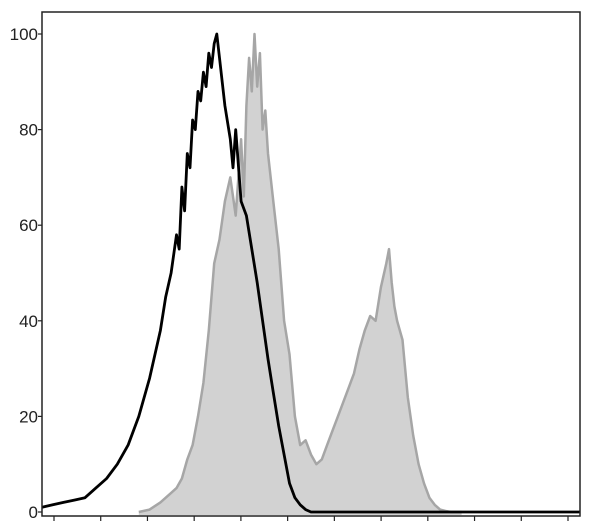 This screenshot has width=590, height=529. Describe the element at coordinates (311, 518) in the screenshot. I see `x-axis` at that location.